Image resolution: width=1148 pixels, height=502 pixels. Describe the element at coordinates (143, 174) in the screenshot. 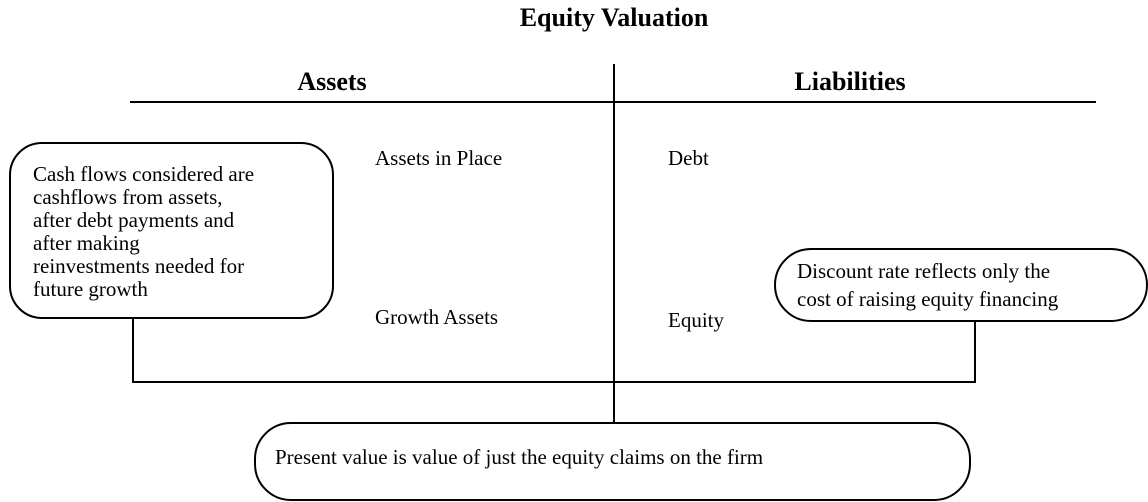

I see `text-line: Cash flows considered are` at that location.